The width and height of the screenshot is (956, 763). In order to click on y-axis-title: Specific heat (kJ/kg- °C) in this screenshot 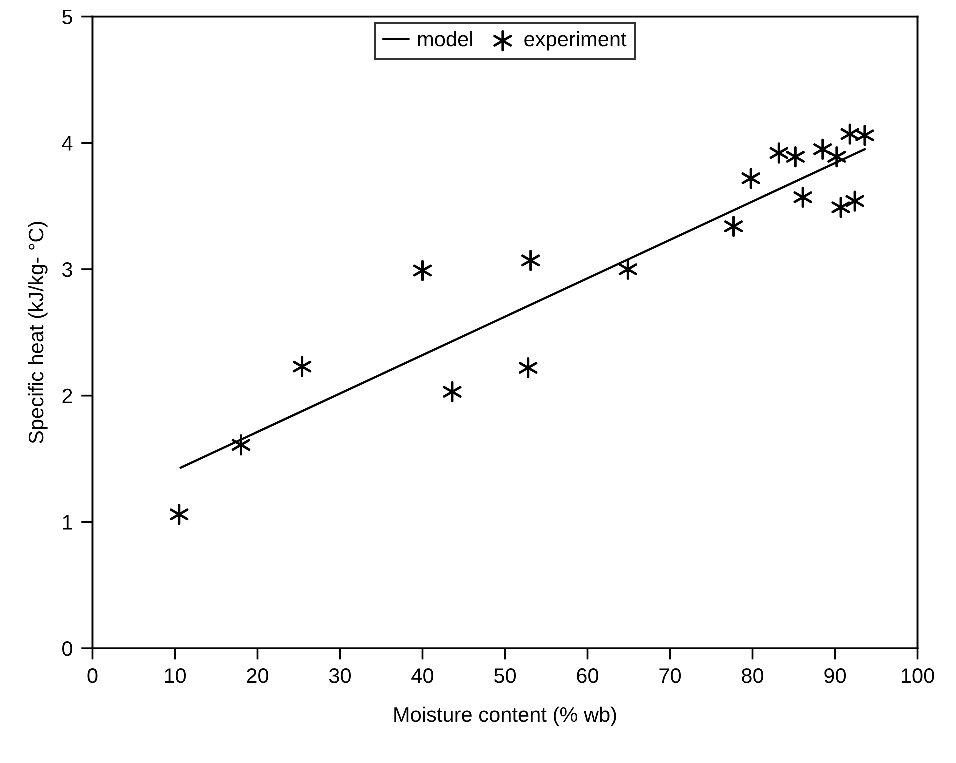, I will do `click(38, 333)`.